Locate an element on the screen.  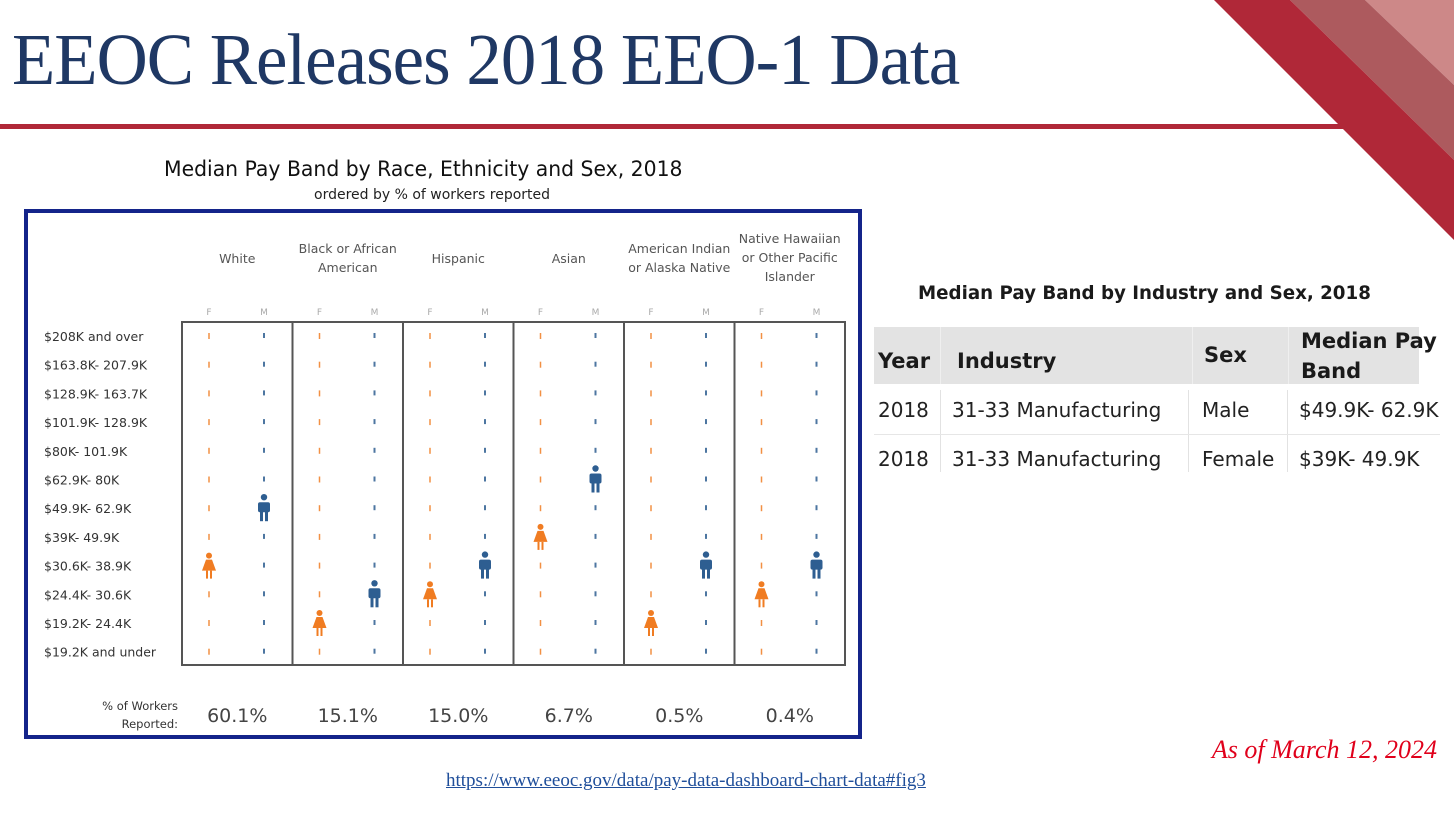
group-header: Native Hawaiian is located at coordinates (790, 238).